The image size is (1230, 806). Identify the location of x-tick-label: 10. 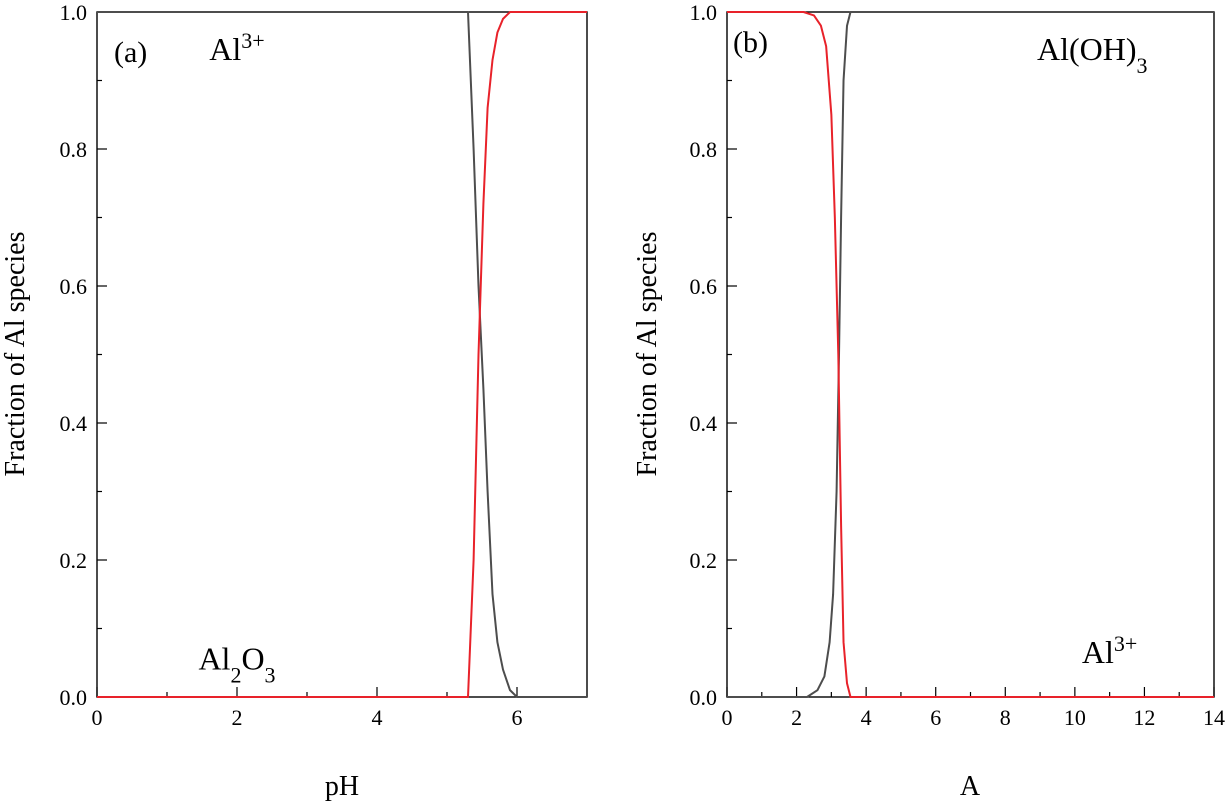
(1075, 717).